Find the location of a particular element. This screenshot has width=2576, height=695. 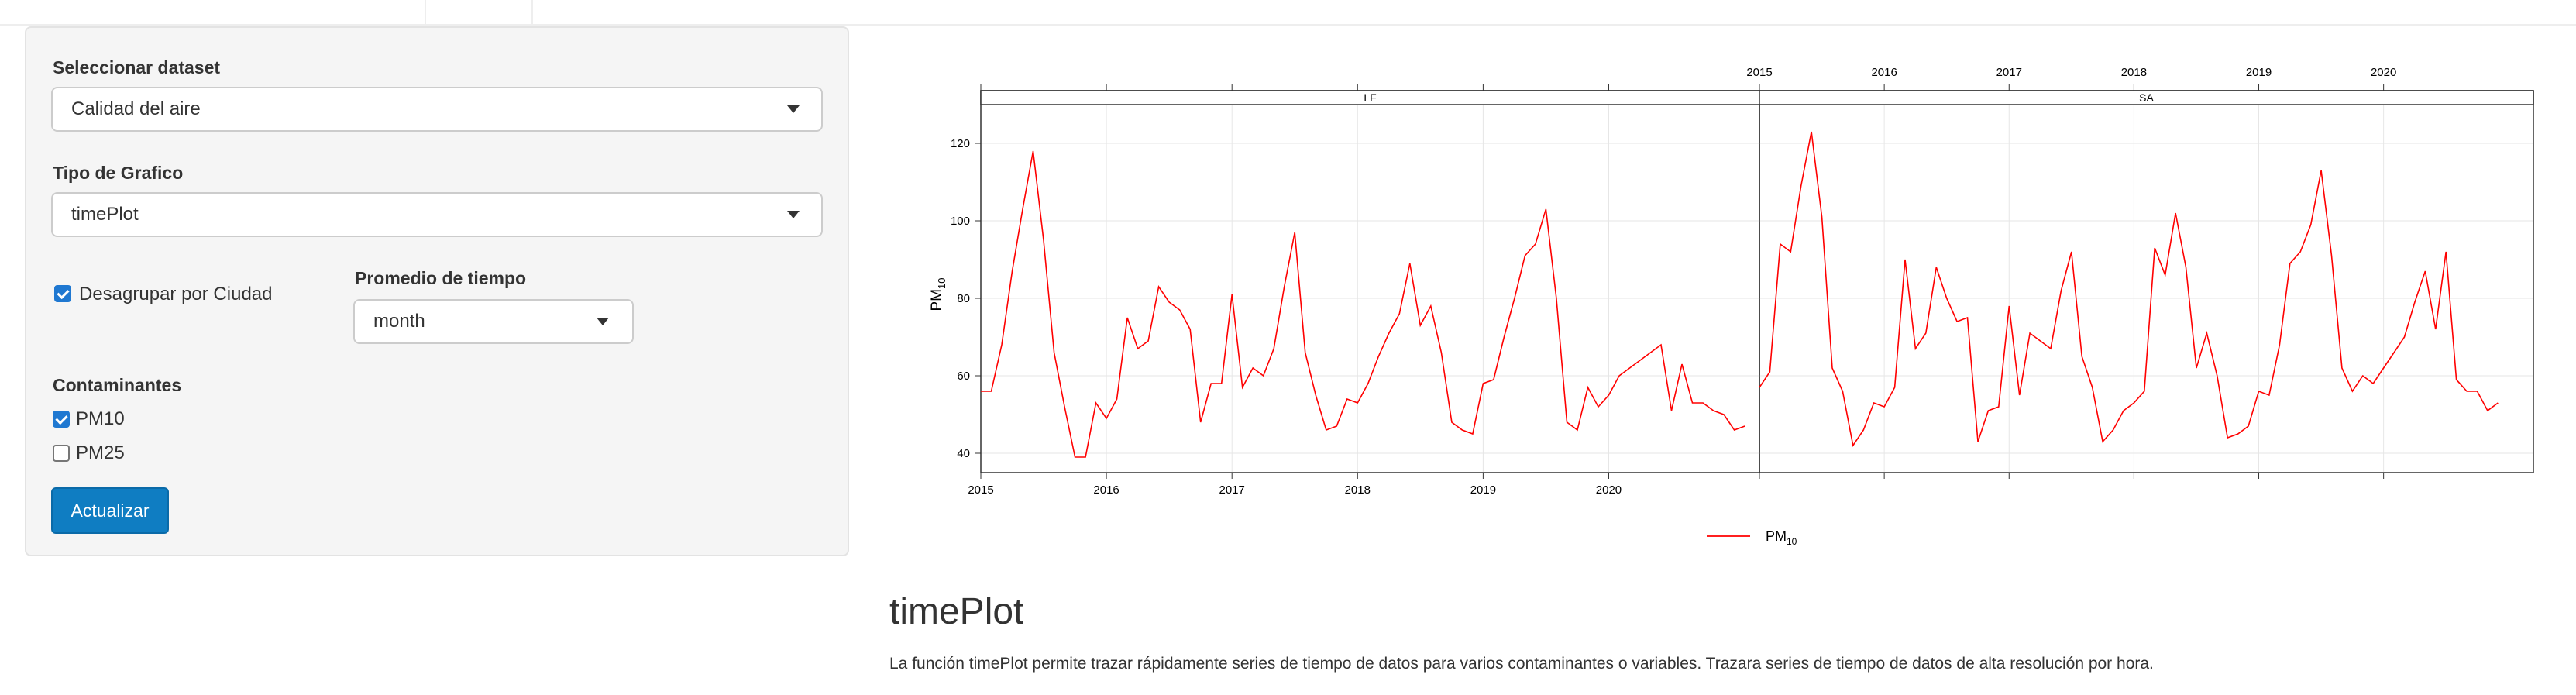

pollutants-label: Contaminantes is located at coordinates (117, 385).